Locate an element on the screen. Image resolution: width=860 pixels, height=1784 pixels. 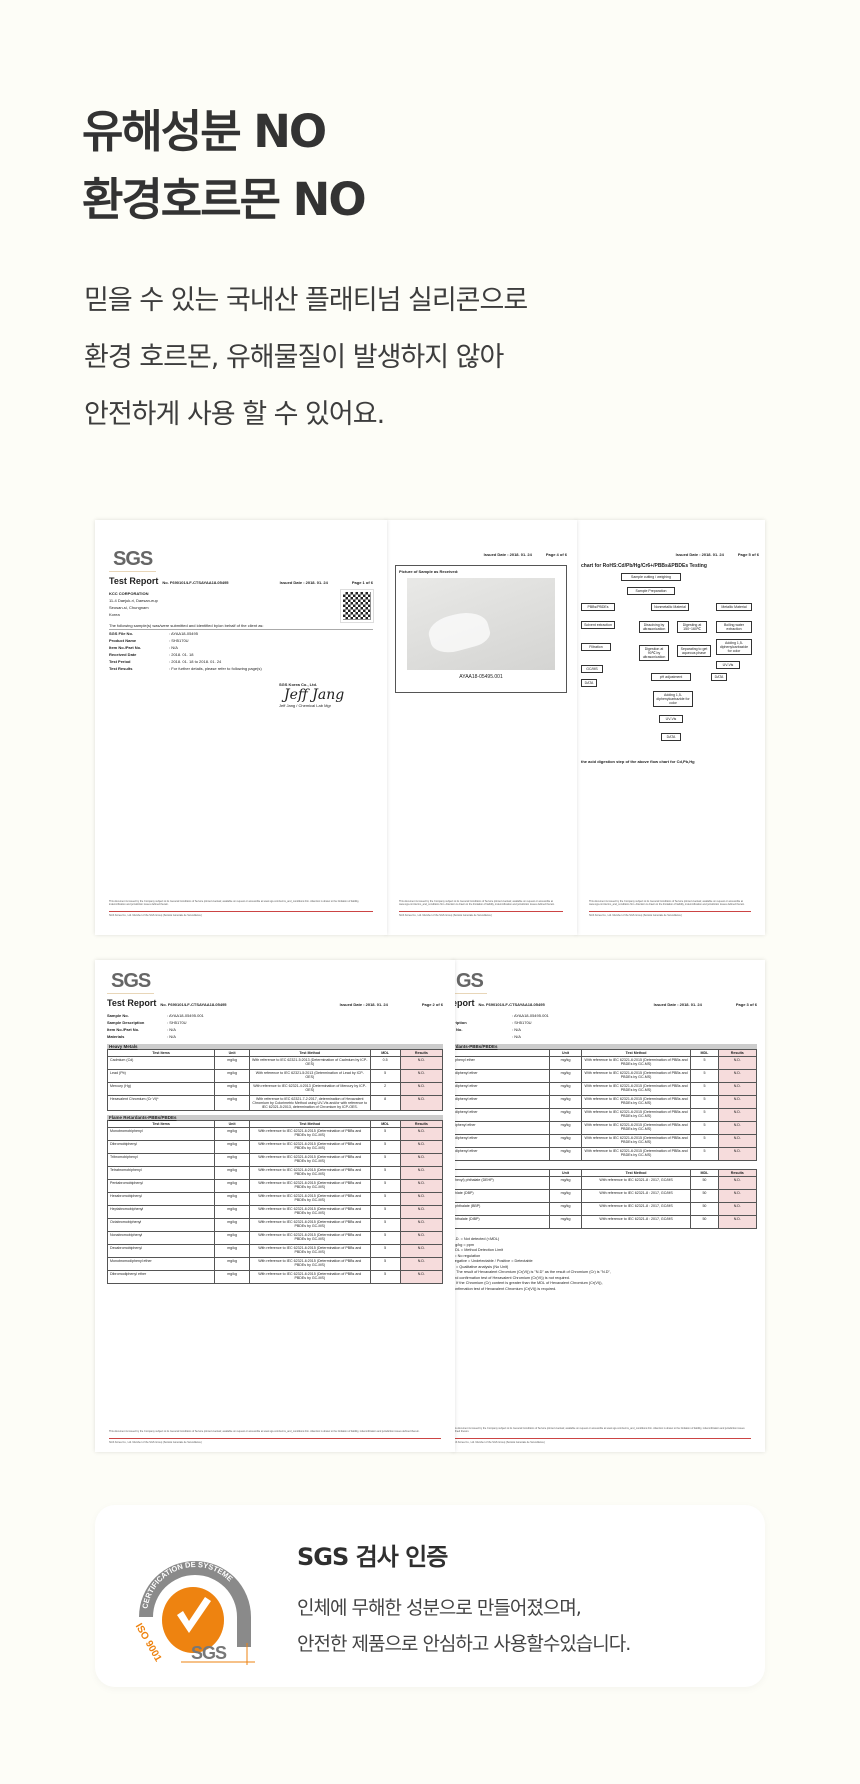
flowchart-box: Adding 1,5-diphenylcarbazide for color is located at coordinates (734, 647).